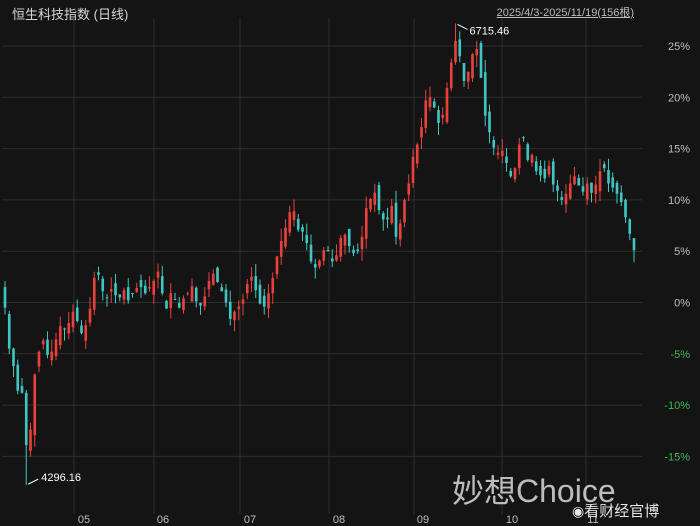 The height and width of the screenshot is (526, 700). What do you see at coordinates (592, 520) in the screenshot?
I see `x-tick-label: 11` at bounding box center [592, 520].